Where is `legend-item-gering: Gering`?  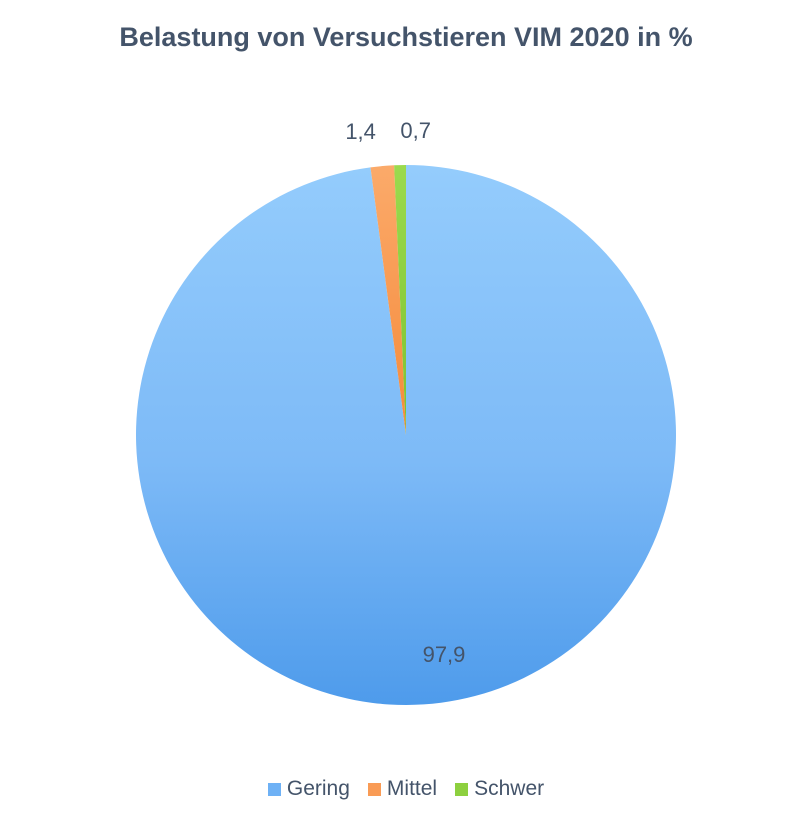
legend-item-gering: Gering is located at coordinates (308, 789).